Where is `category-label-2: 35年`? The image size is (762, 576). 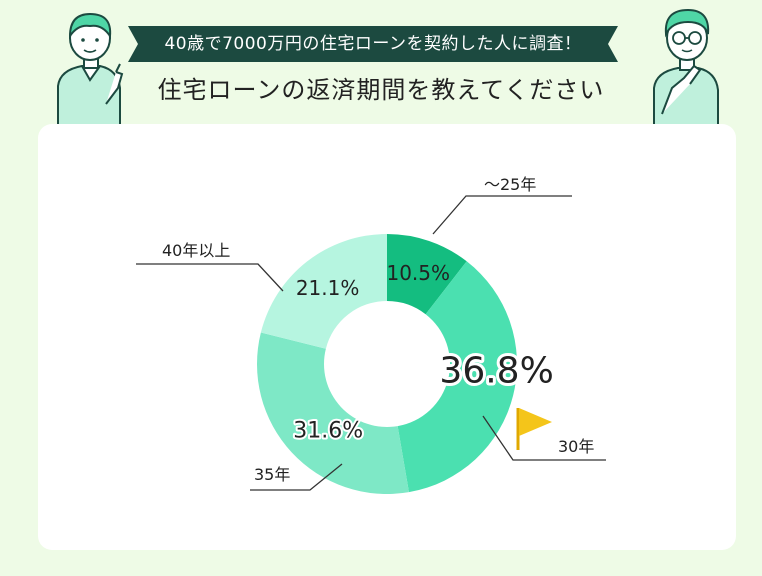
category-label-2: 35年 is located at coordinates (272, 474).